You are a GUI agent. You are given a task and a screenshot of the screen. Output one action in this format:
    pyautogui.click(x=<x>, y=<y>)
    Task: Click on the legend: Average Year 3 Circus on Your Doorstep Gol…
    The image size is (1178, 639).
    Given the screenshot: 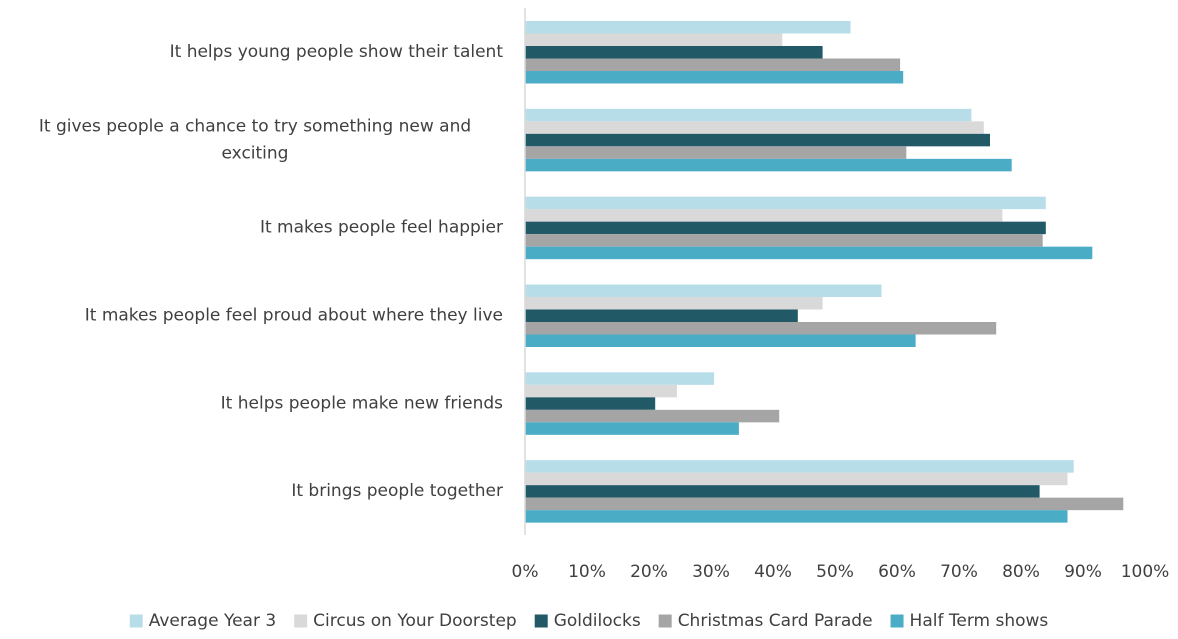 What is the action you would take?
    pyautogui.click(x=589, y=621)
    